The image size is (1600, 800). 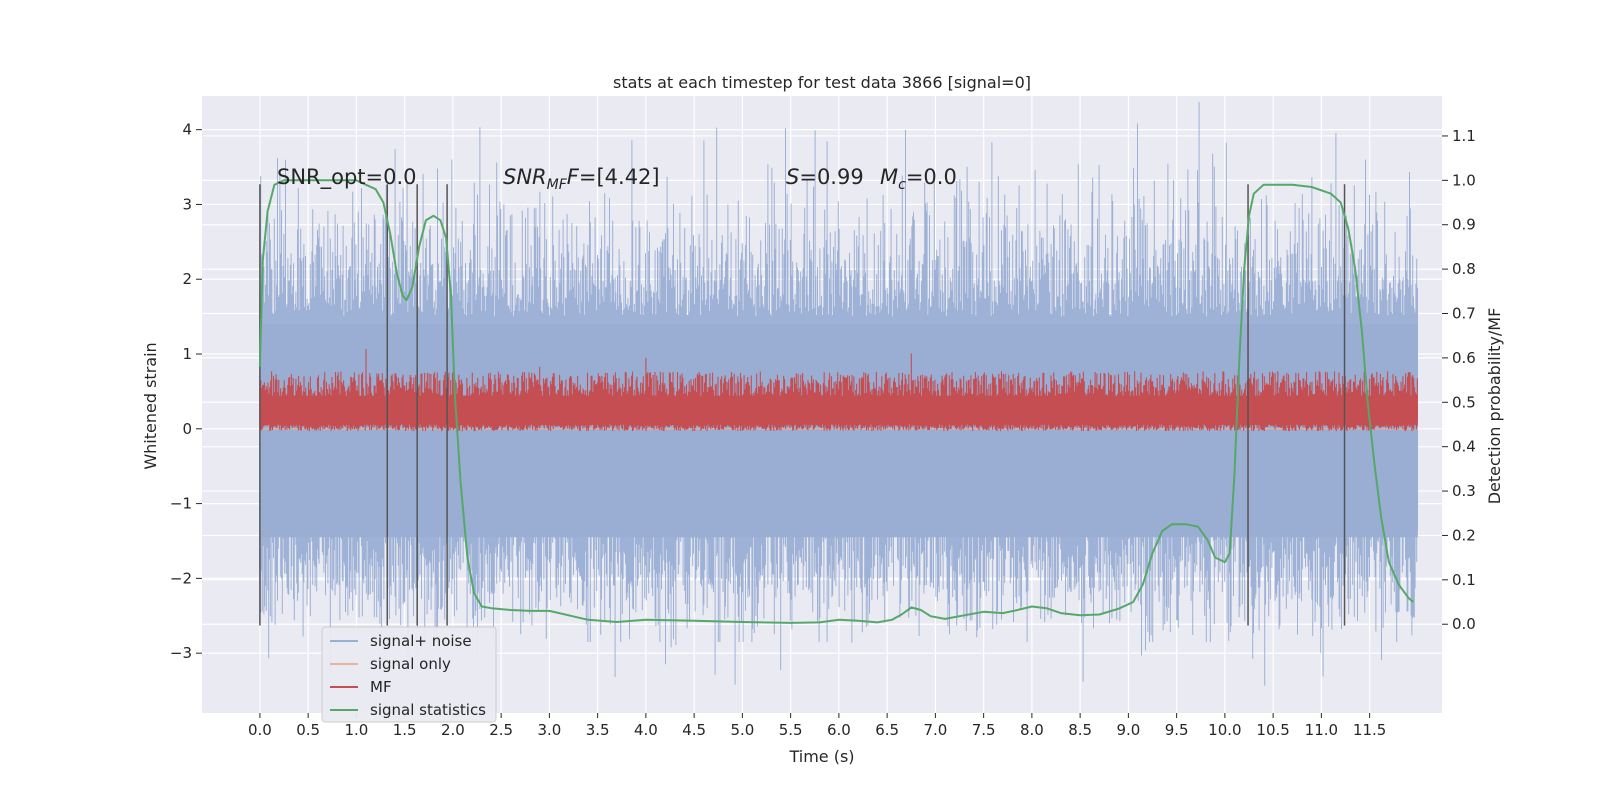 What do you see at coordinates (839, 730) in the screenshot?
I see `x-tick-label-12: 6.0` at bounding box center [839, 730].